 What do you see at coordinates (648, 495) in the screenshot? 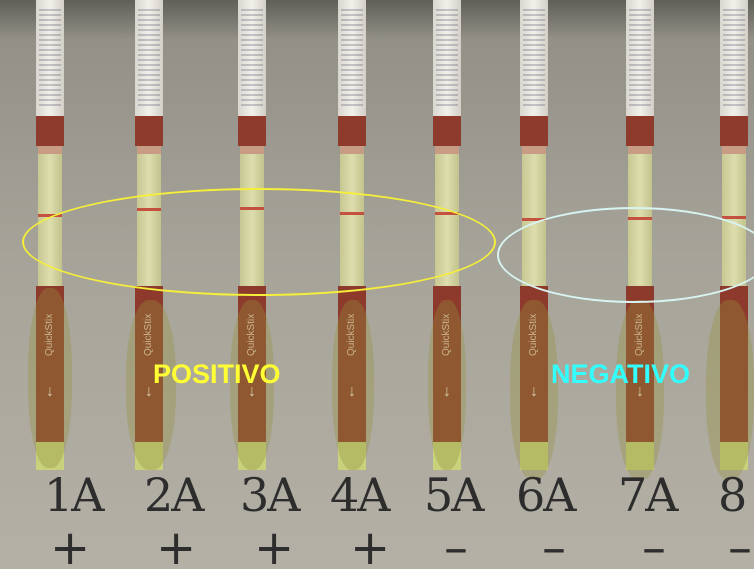
I see `strip-label-7a: 7A` at bounding box center [648, 495].